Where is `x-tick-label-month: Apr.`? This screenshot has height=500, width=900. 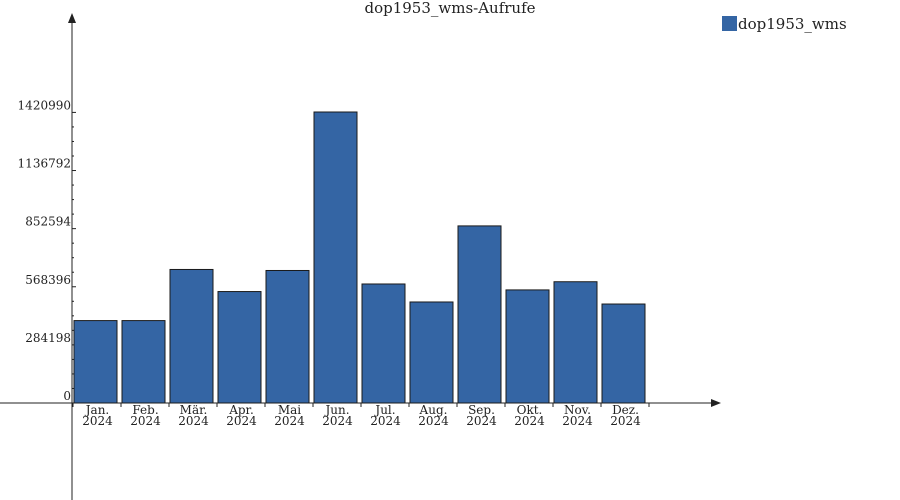
x-tick-label-month: Apr. is located at coordinates (241, 410).